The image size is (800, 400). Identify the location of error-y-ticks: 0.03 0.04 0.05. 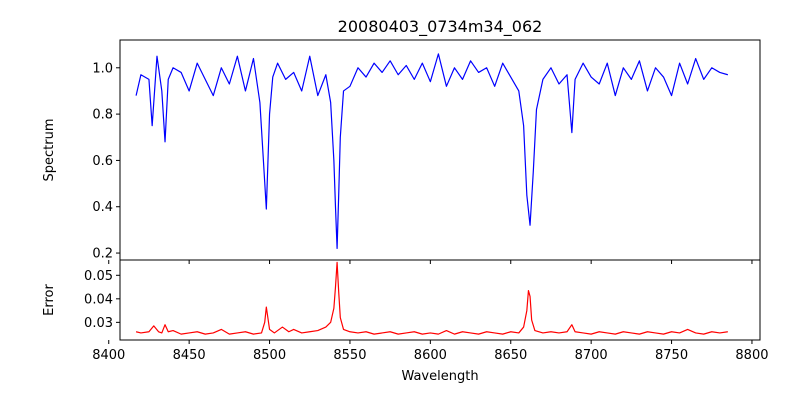
(102, 300).